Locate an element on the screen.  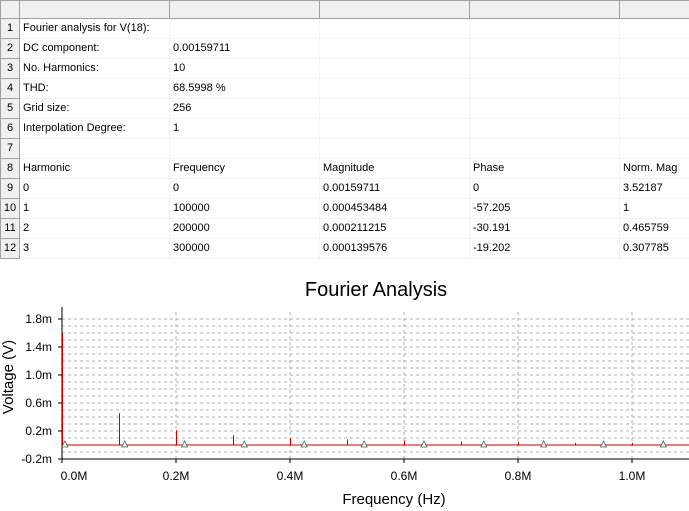
table-cell: 0.000139576 is located at coordinates (394, 248).